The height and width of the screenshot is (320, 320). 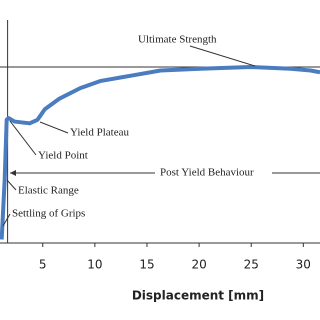 I want to click on x-tick-label: 30, so click(x=303, y=265).